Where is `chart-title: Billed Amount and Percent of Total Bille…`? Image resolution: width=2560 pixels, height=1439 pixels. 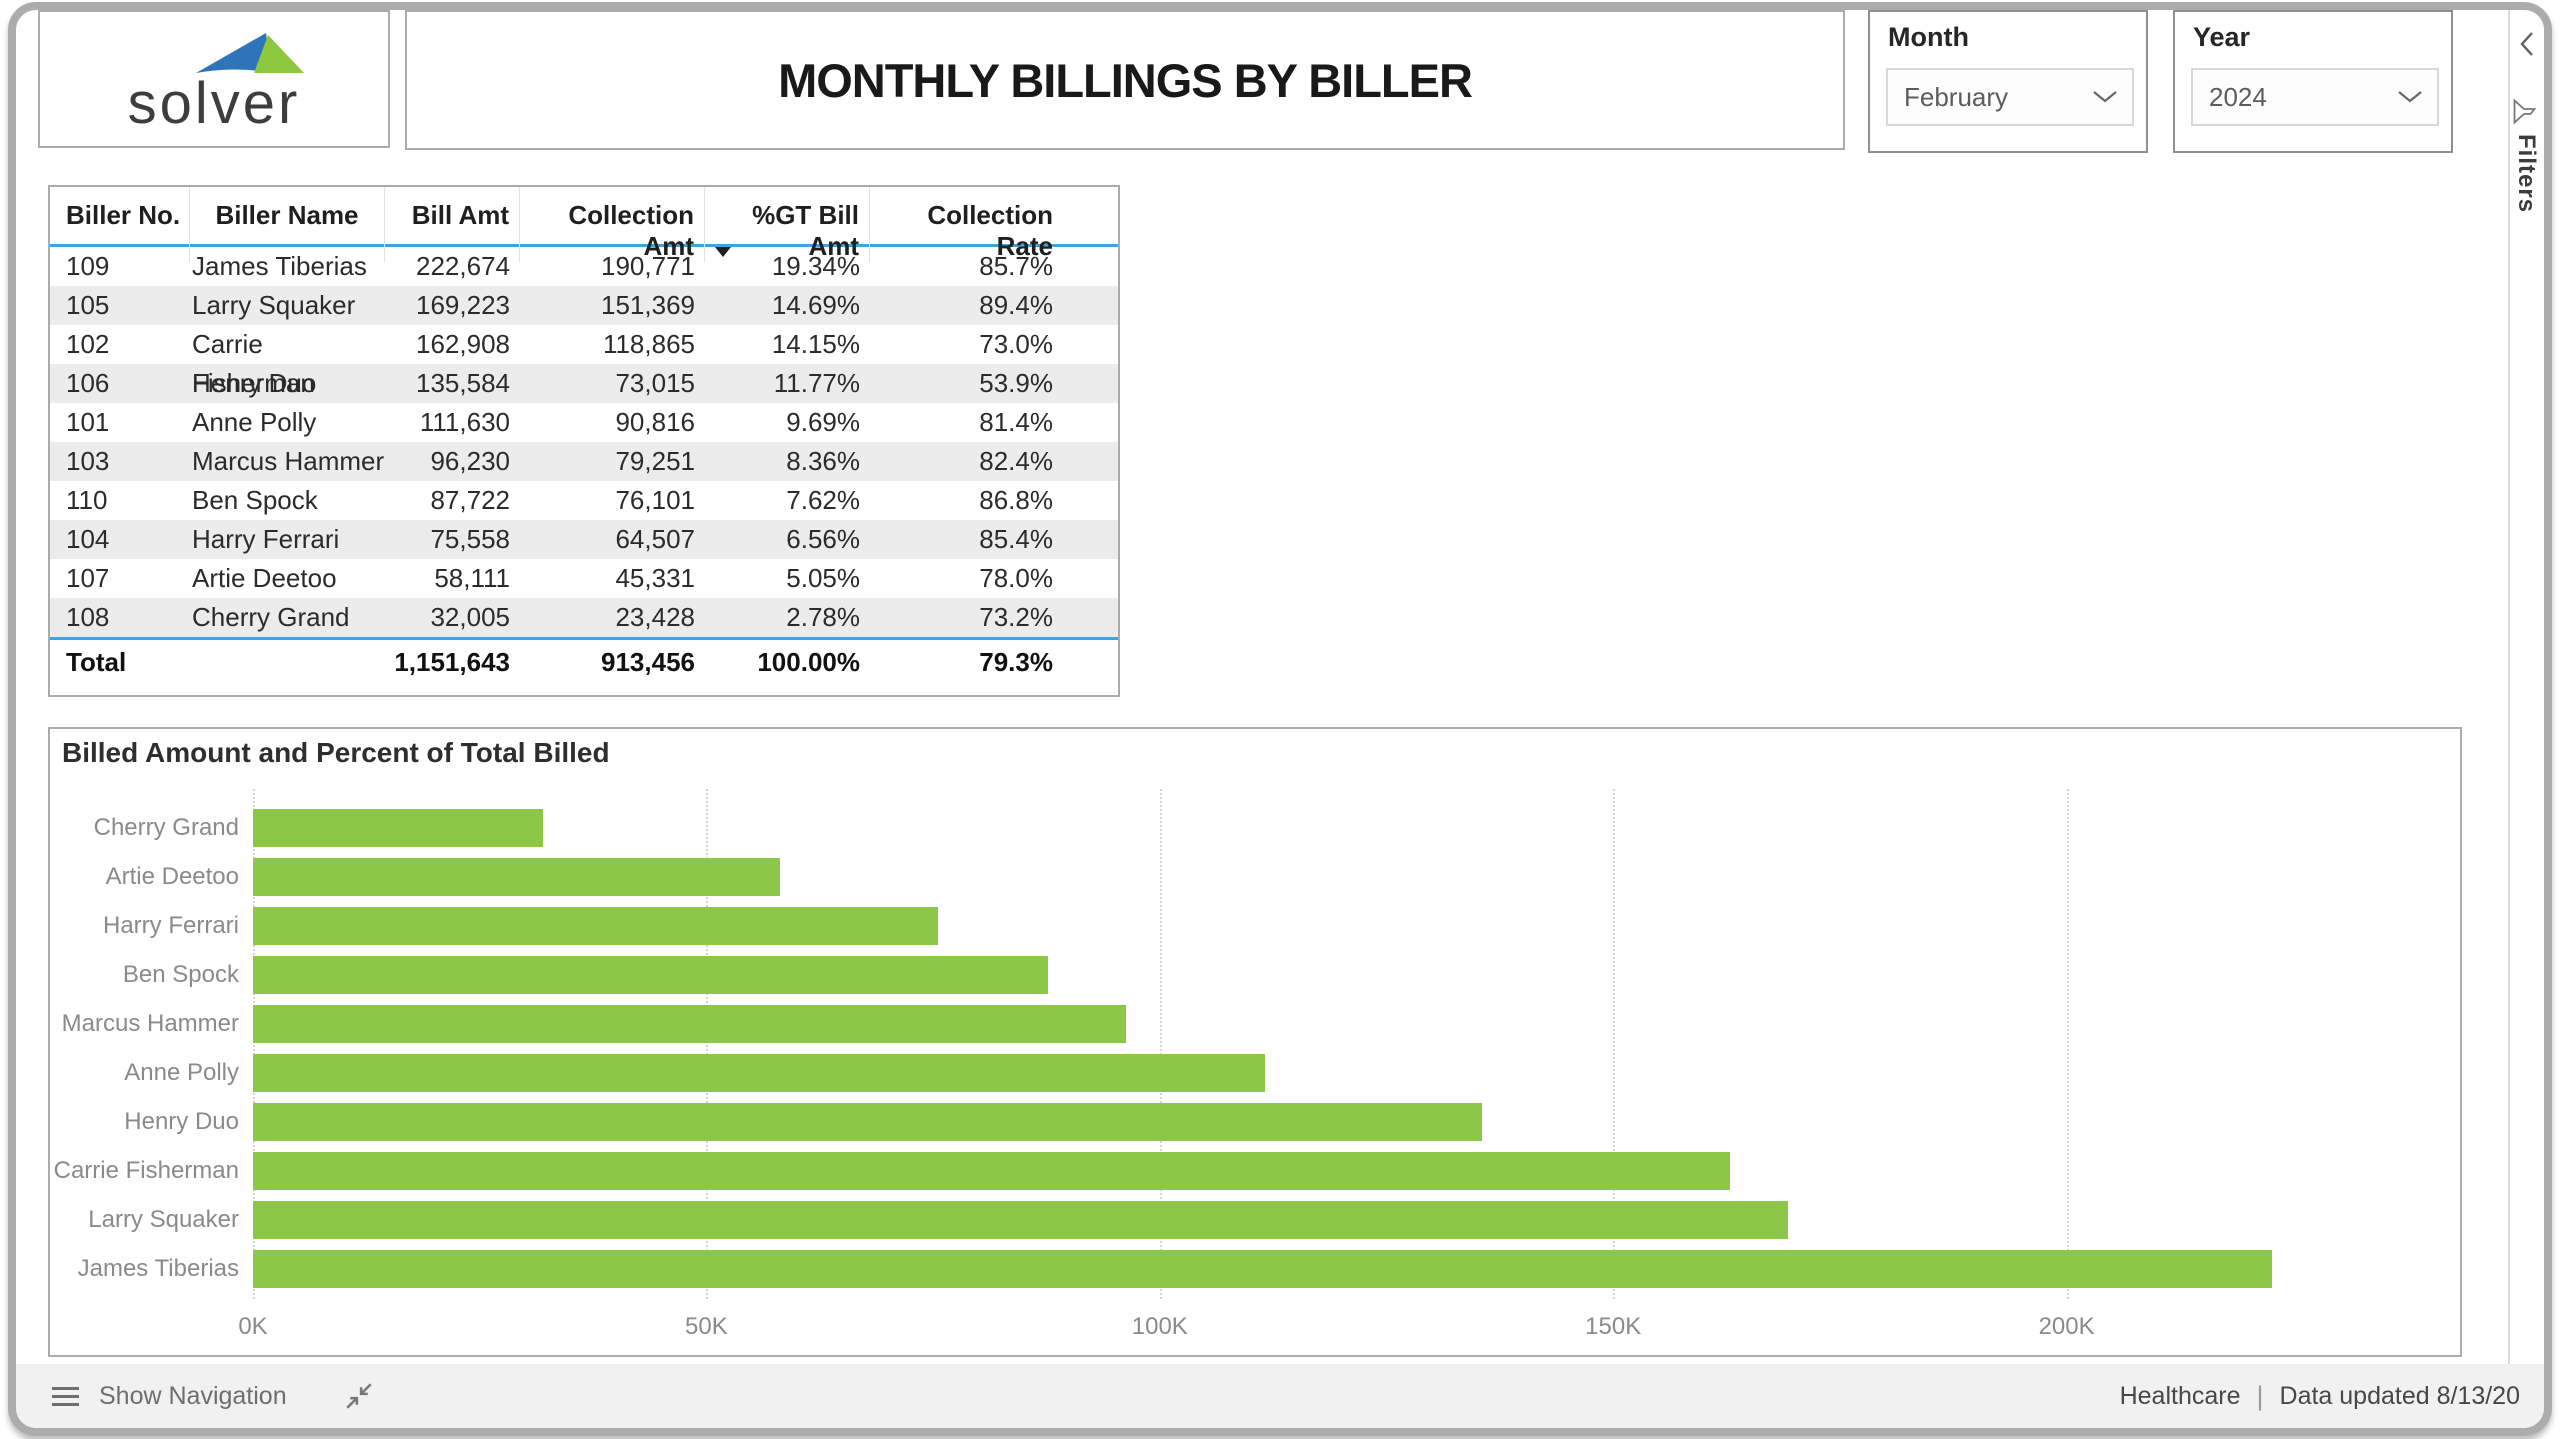
chart-title: Billed Amount and Percent of Total Bille… is located at coordinates (336, 752).